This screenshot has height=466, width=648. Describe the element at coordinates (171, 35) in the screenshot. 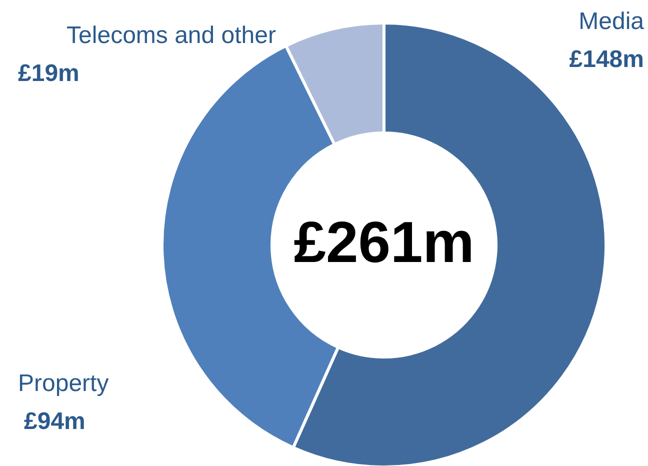

I see `slice-label: Telecoms and other` at that location.